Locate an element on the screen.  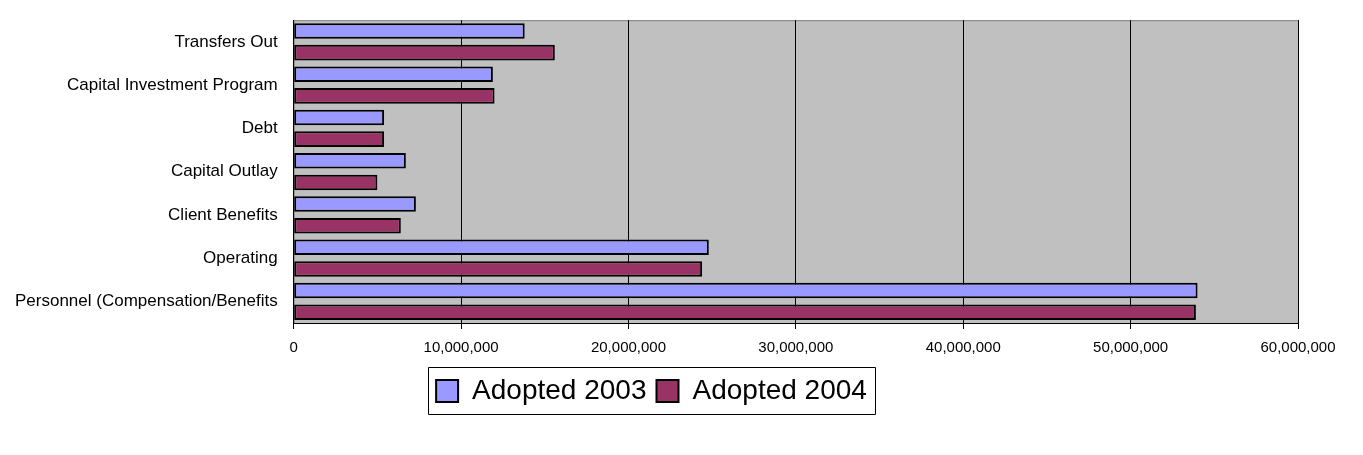
y-tick-label: Operating is located at coordinates (240, 257).